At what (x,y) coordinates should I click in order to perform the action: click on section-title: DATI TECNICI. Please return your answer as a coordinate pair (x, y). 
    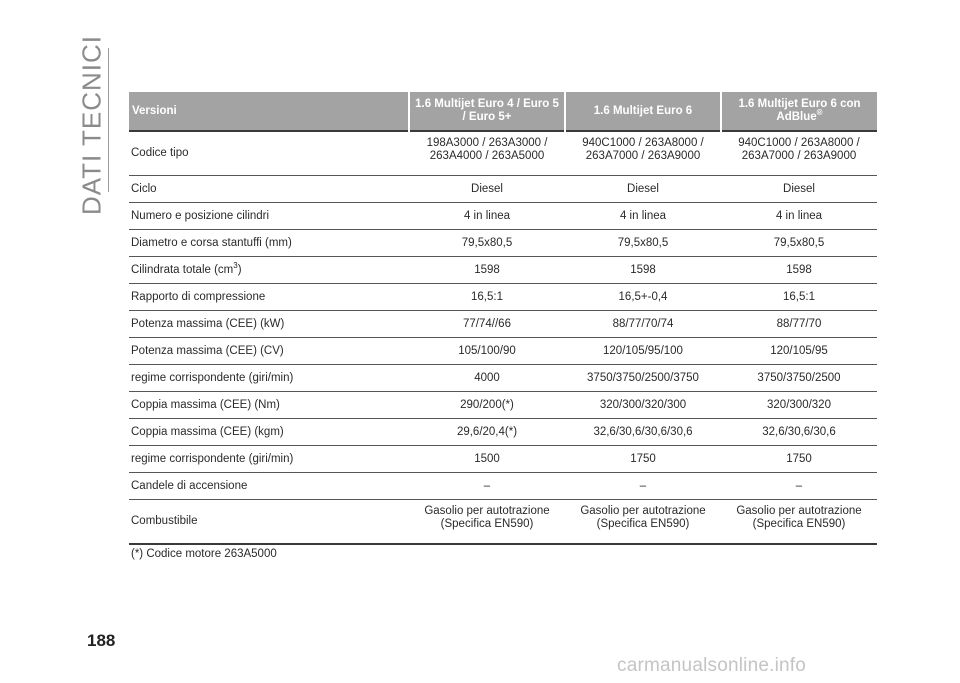
    Looking at the image, I should click on (92, 125).